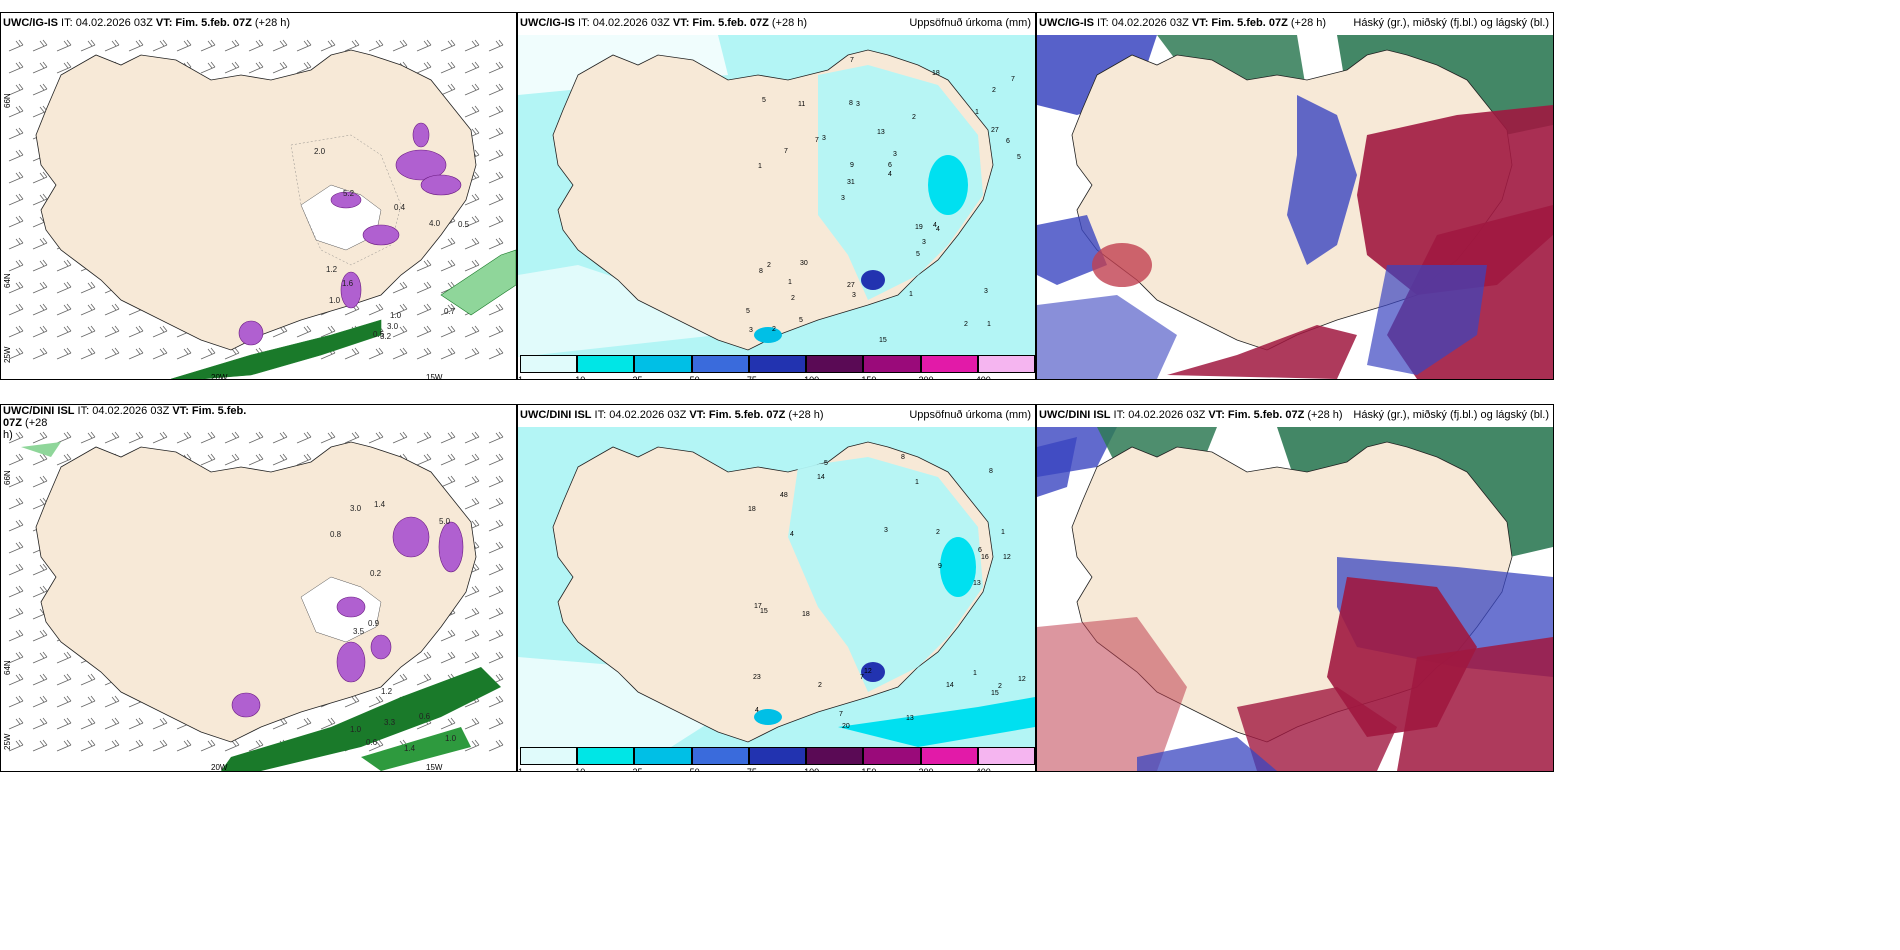 This screenshot has width=1900, height=950. What do you see at coordinates (434, 376) in the screenshot?
I see `lon-label: 15W` at bounding box center [434, 376].